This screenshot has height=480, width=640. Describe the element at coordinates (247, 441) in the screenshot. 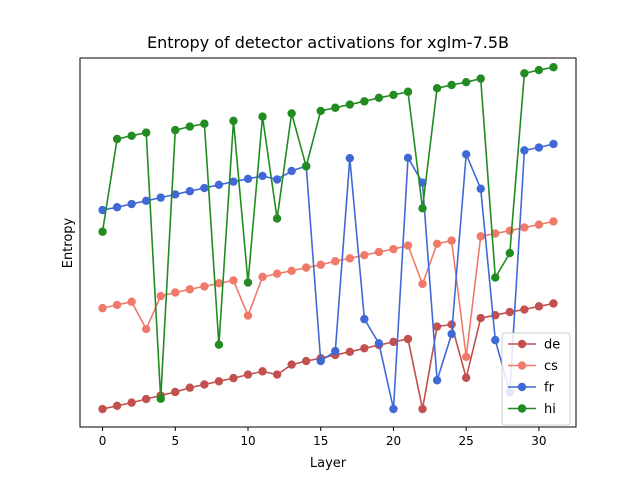

I see `x-tick-label: 10` at that location.